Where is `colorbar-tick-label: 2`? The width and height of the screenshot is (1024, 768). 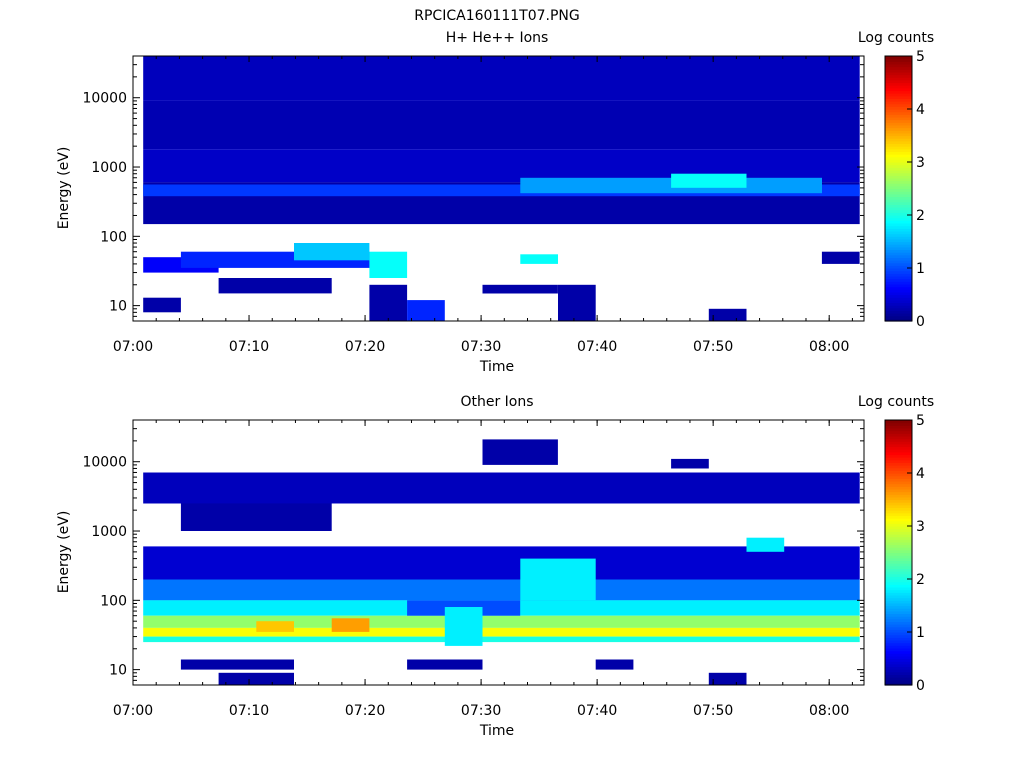 colorbar-tick-label: 2 is located at coordinates (920, 580).